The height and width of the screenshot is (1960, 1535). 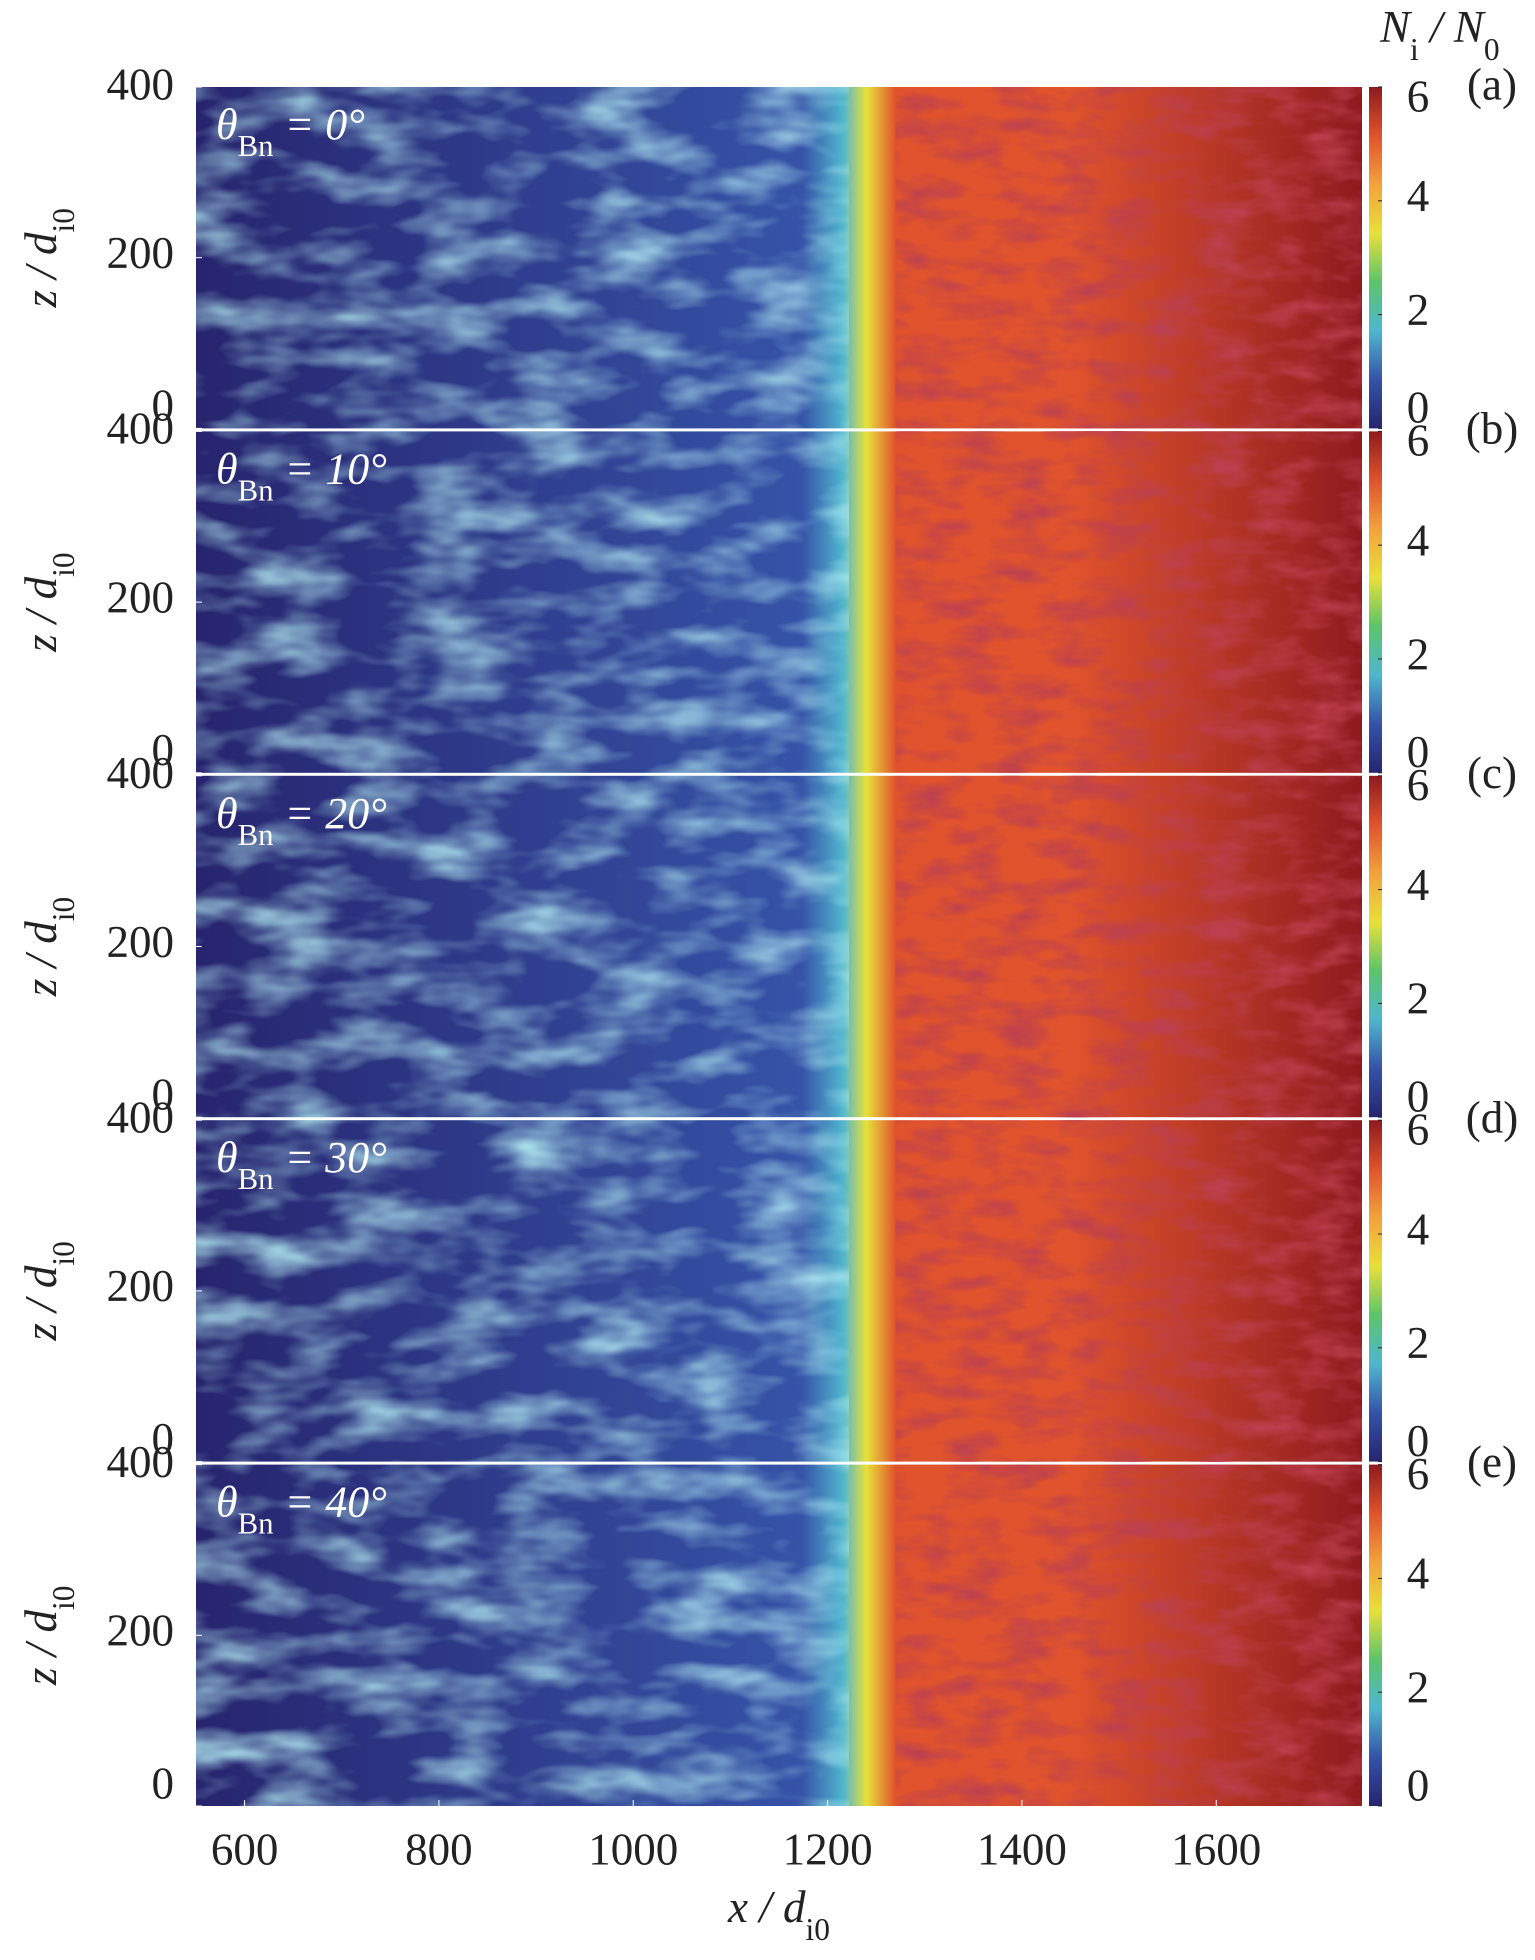 I want to click on label-part: = 0°, so click(x=319, y=124).